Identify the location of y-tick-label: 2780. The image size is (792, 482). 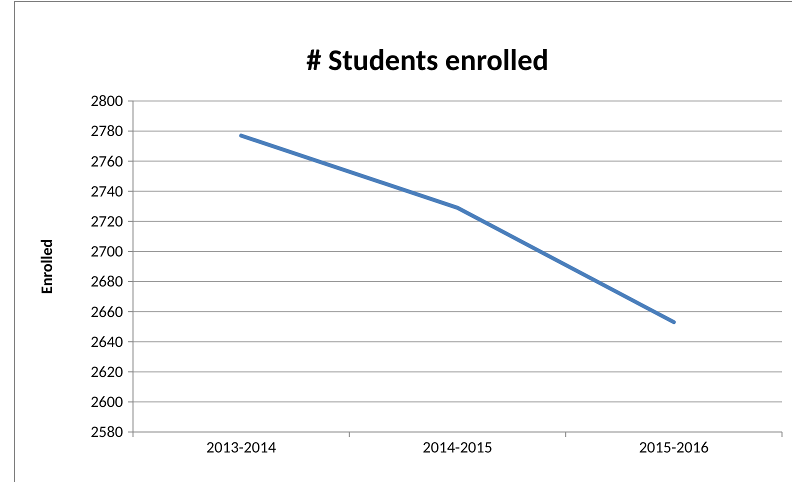
(106, 132).